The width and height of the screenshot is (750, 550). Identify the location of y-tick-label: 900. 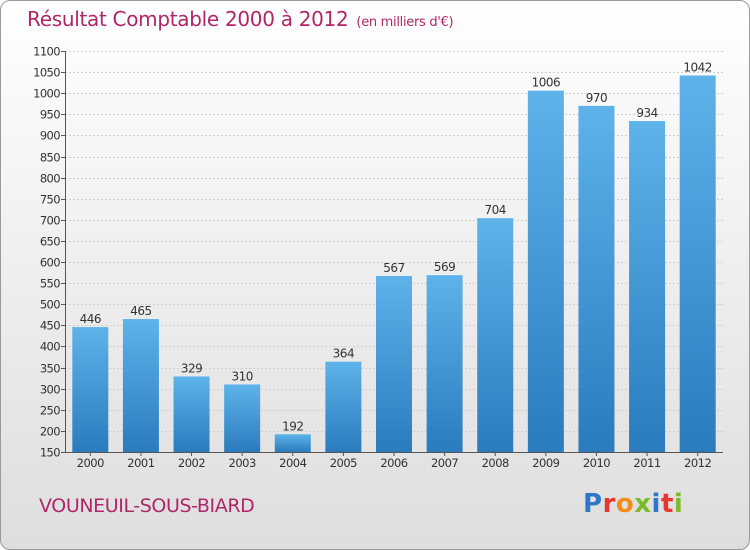
(50, 136).